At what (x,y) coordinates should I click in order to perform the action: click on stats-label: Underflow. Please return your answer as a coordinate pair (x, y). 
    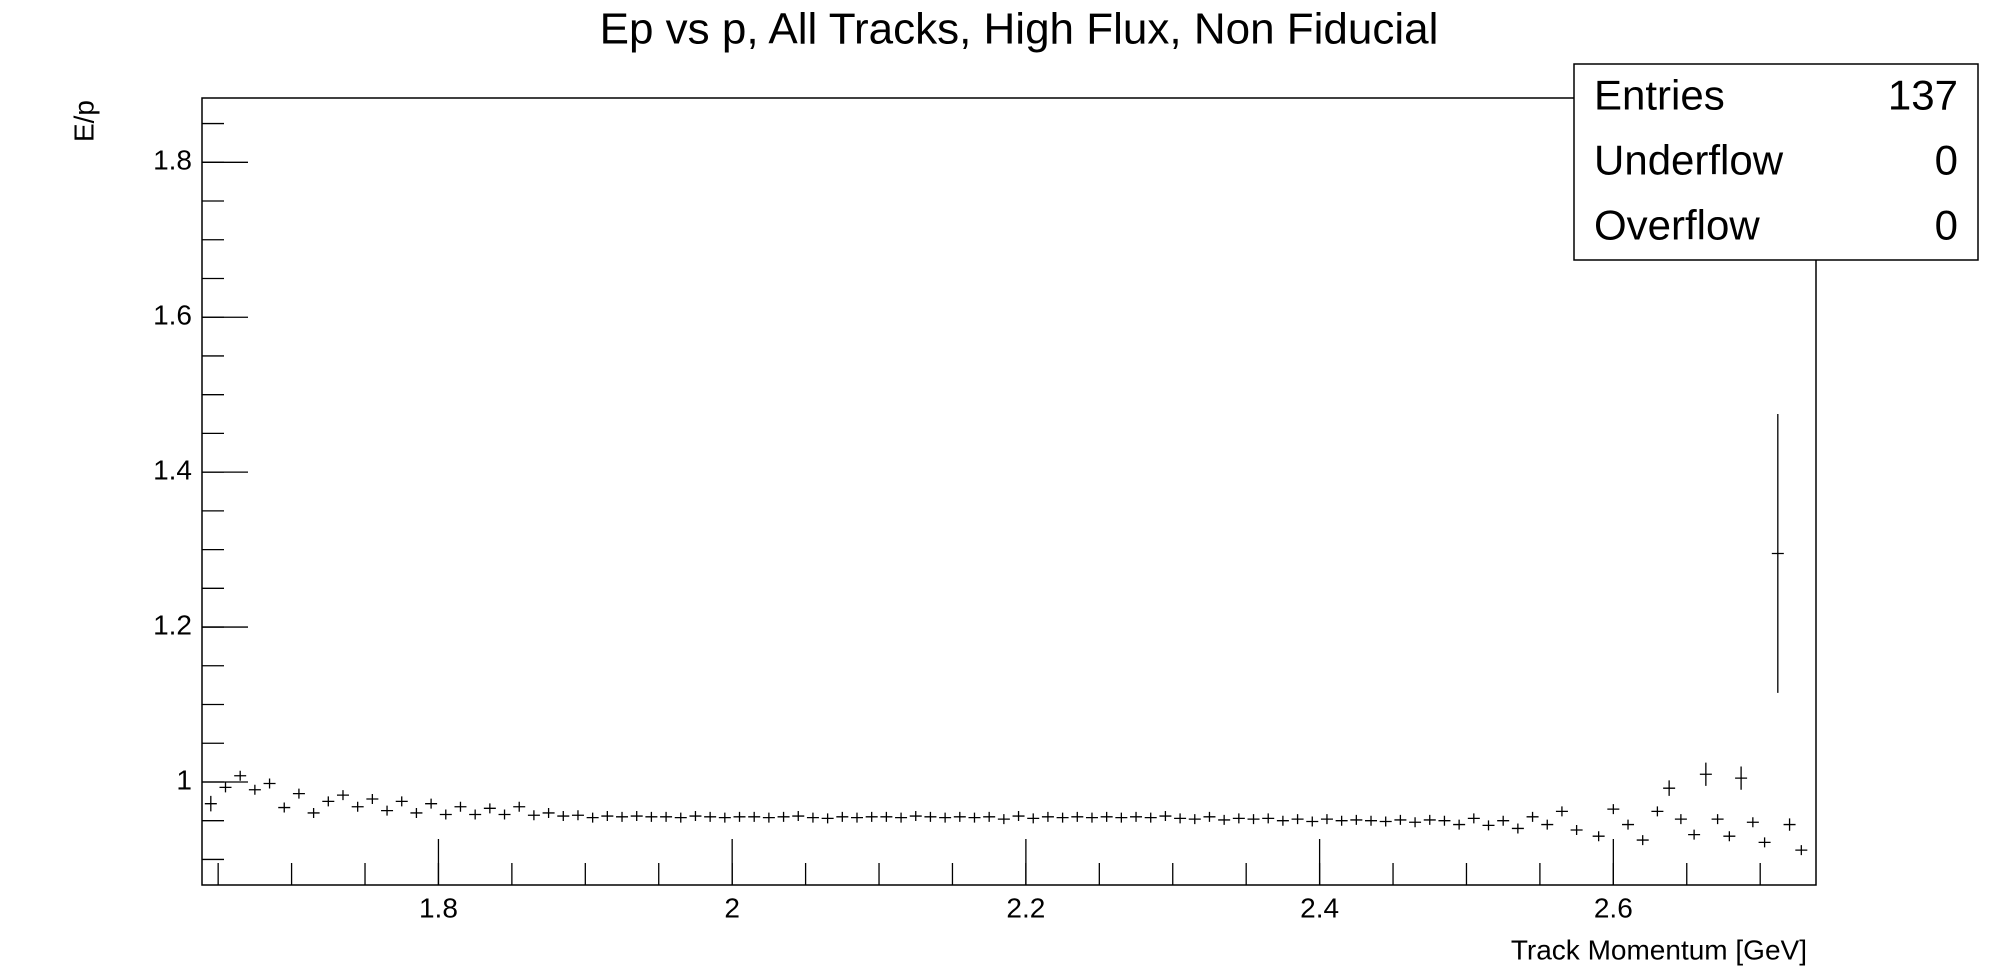
    Looking at the image, I should click on (1689, 160).